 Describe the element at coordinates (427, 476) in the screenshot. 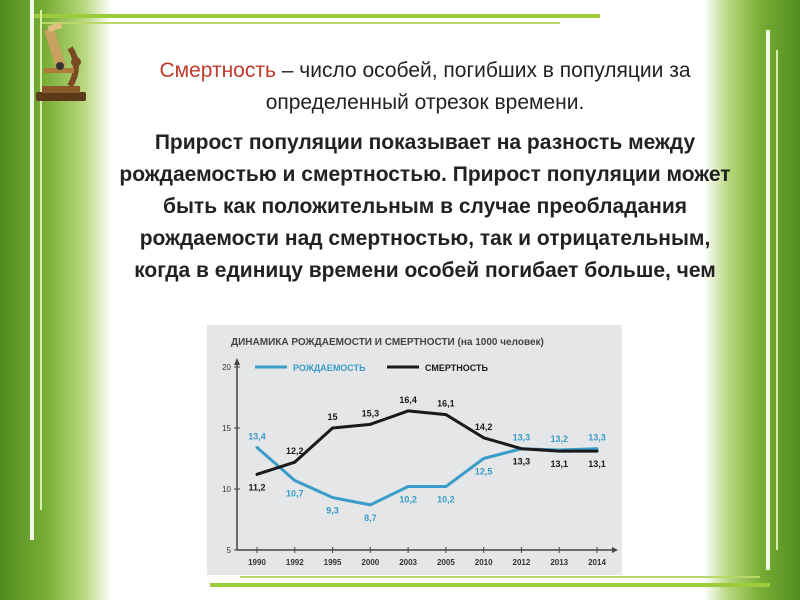

I see `birth-line` at that location.